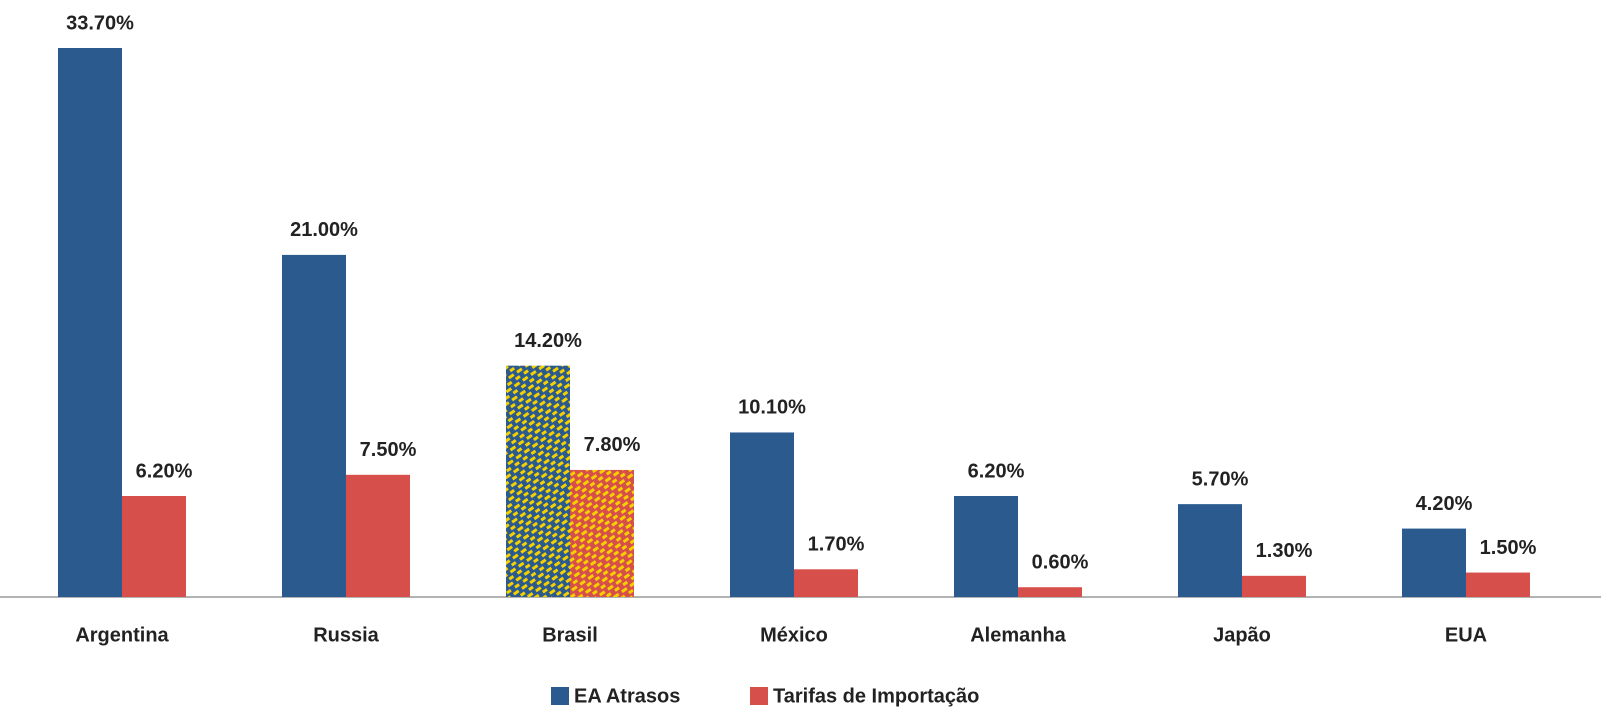  What do you see at coordinates (836, 545) in the screenshot?
I see `value-label: 1.70%` at bounding box center [836, 545].